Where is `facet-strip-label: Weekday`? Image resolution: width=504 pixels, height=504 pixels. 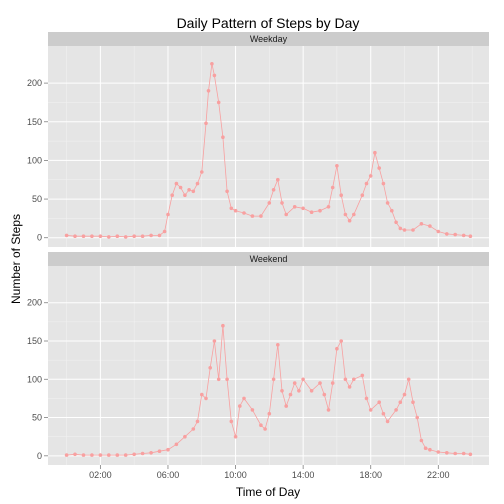 facet-strip-label: Weekday is located at coordinates (269, 39).